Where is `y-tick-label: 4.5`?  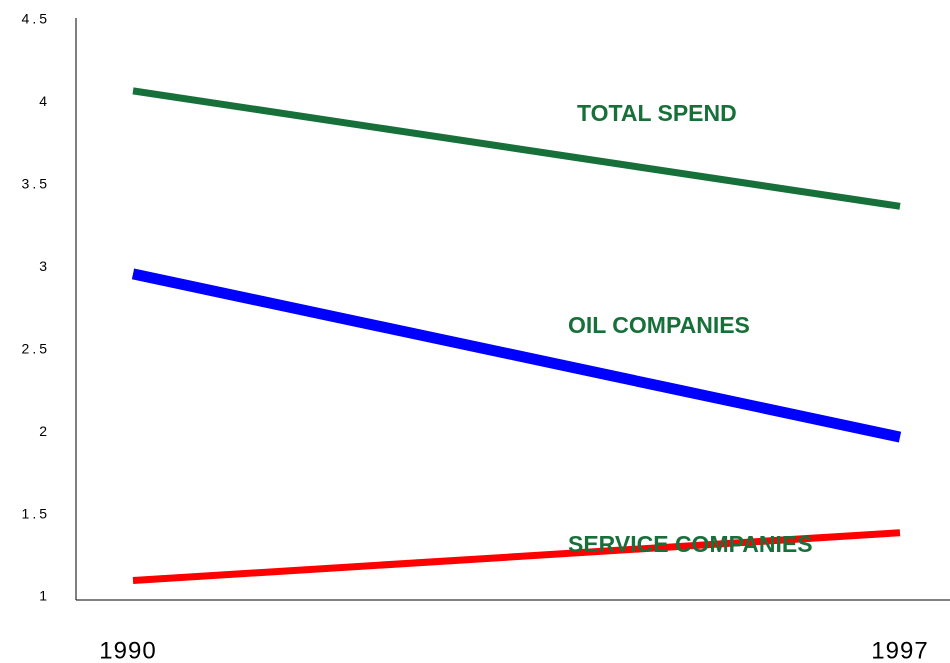
y-tick-label: 4.5 is located at coordinates (36, 19).